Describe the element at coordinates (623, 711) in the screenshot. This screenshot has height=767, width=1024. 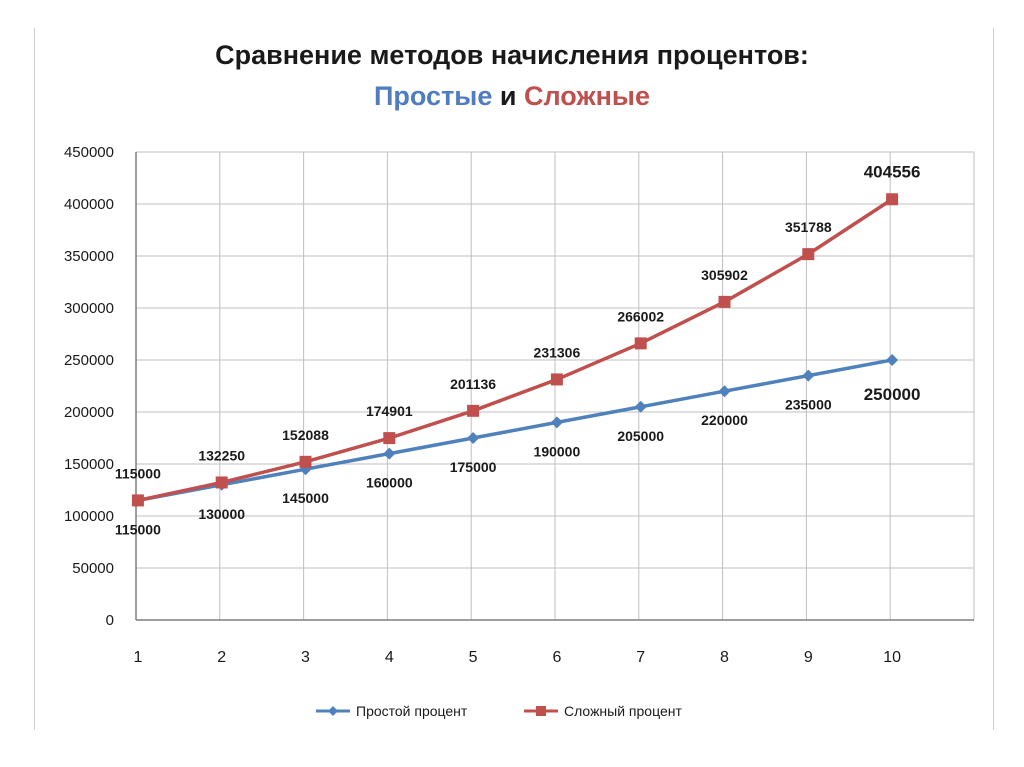
I see `legend-label: Сложный процент` at that location.